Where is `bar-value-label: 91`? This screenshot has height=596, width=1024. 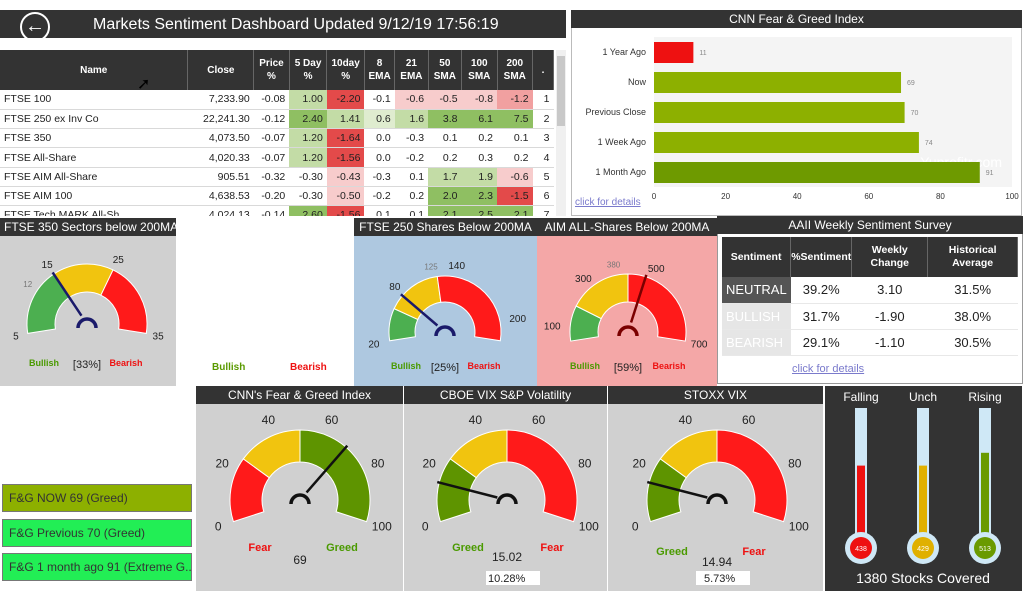
bar-value-label: 91 is located at coordinates (990, 173).